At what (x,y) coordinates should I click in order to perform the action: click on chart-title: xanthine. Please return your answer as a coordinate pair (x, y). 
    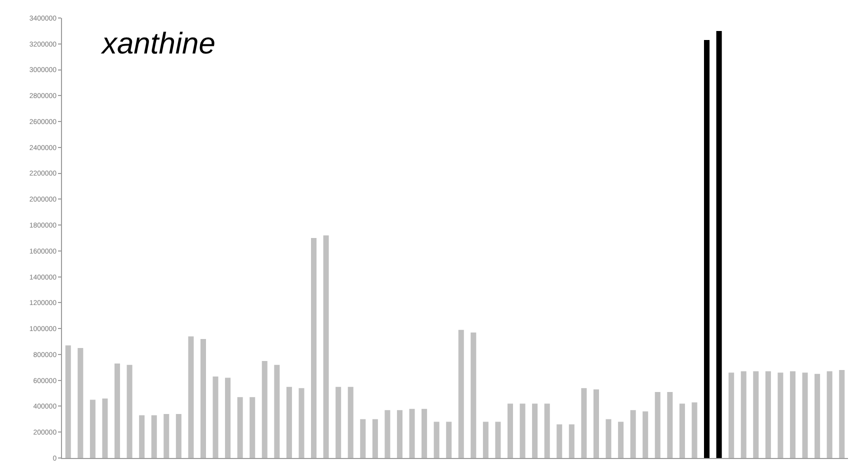
    Looking at the image, I should click on (158, 43).